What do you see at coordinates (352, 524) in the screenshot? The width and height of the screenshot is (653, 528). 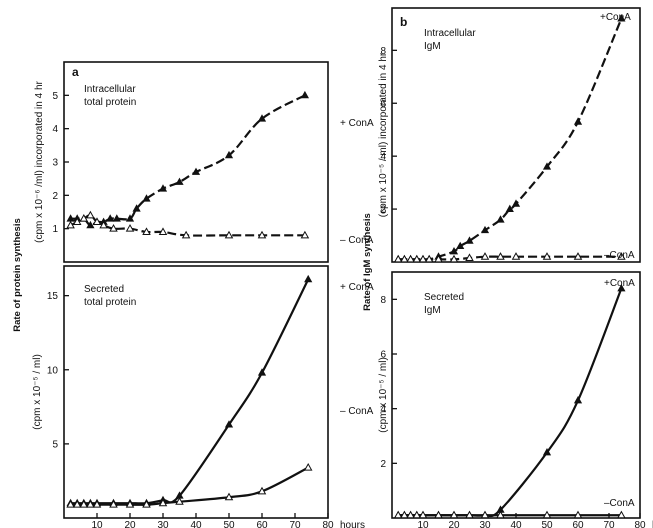 I see `x-axis-label: hours` at bounding box center [352, 524].